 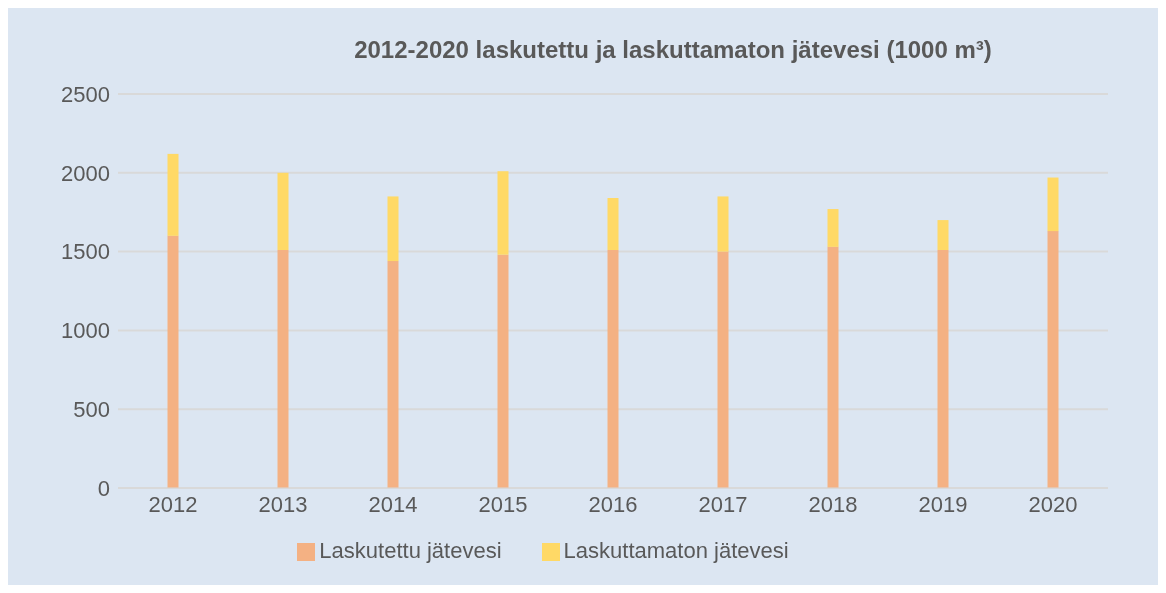 What do you see at coordinates (943, 504) in the screenshot?
I see `x-tick-label: 2019` at bounding box center [943, 504].